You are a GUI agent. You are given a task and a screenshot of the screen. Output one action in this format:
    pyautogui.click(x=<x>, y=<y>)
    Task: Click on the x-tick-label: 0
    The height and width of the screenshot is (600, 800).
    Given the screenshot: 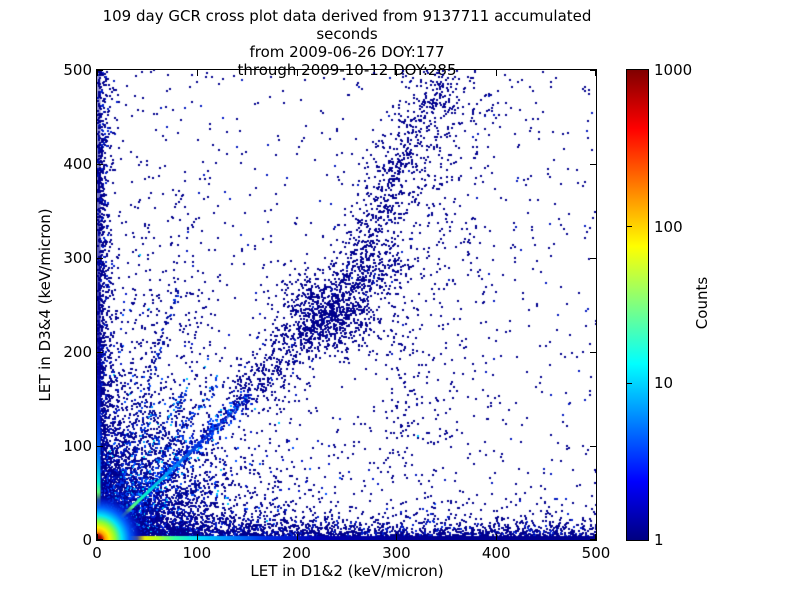 What is the action you would take?
    pyautogui.click(x=97, y=553)
    